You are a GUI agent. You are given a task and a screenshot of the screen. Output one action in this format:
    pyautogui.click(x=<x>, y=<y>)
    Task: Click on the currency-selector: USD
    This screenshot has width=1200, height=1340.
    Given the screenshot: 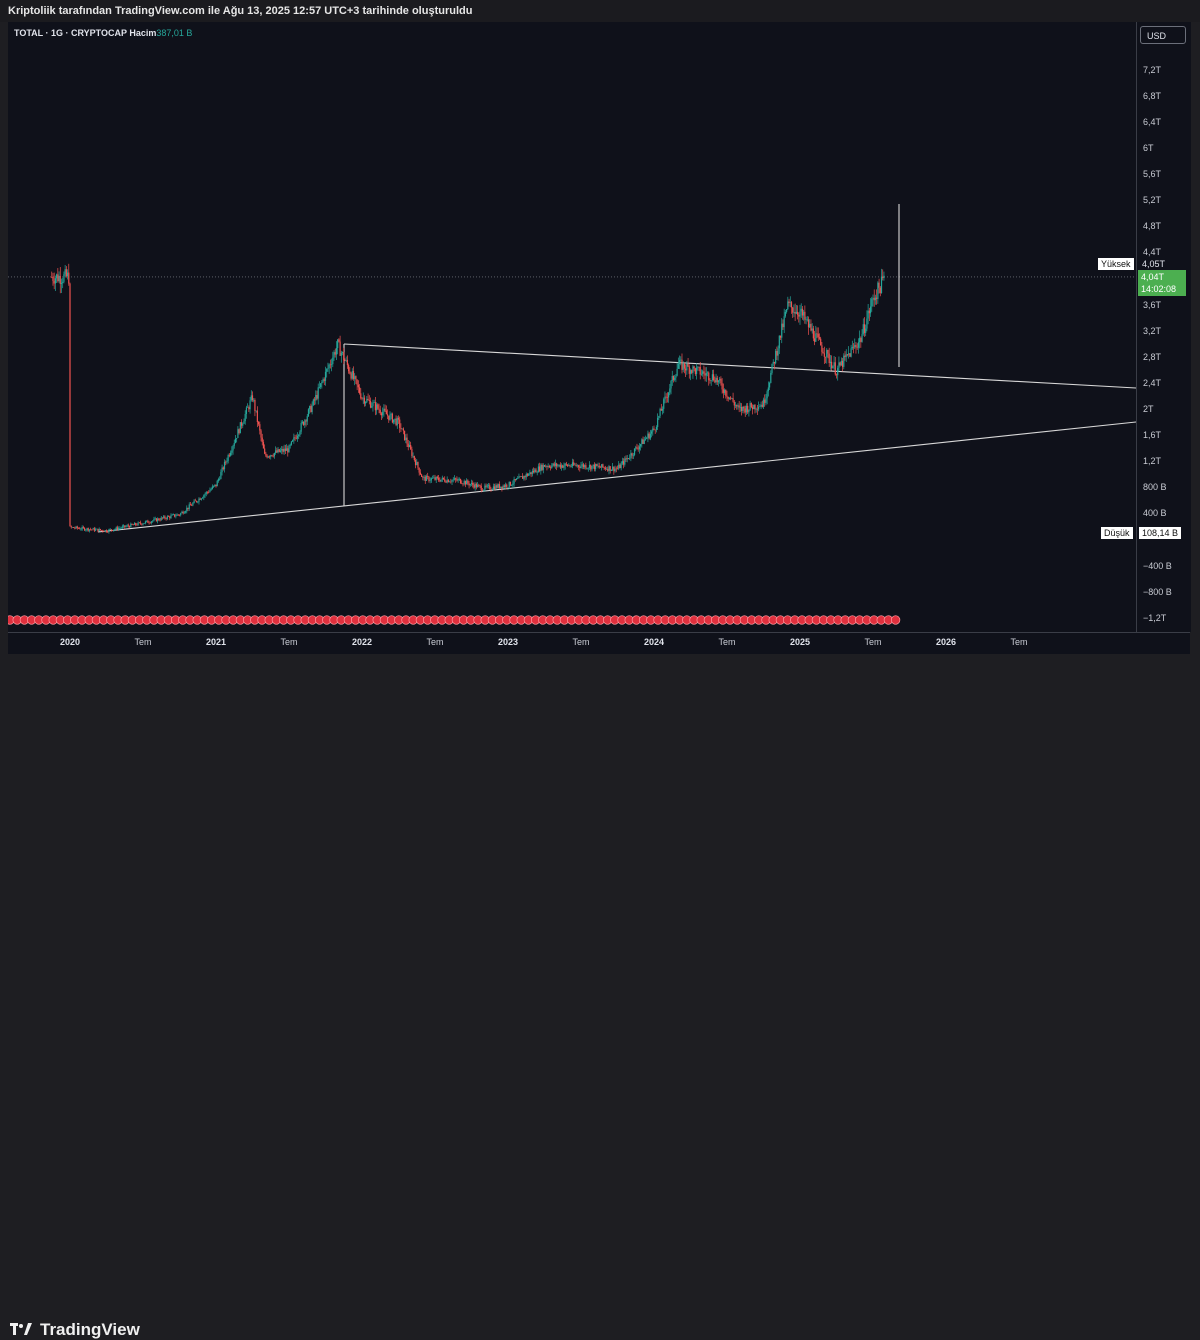 What is the action you would take?
    pyautogui.click(x=1163, y=35)
    